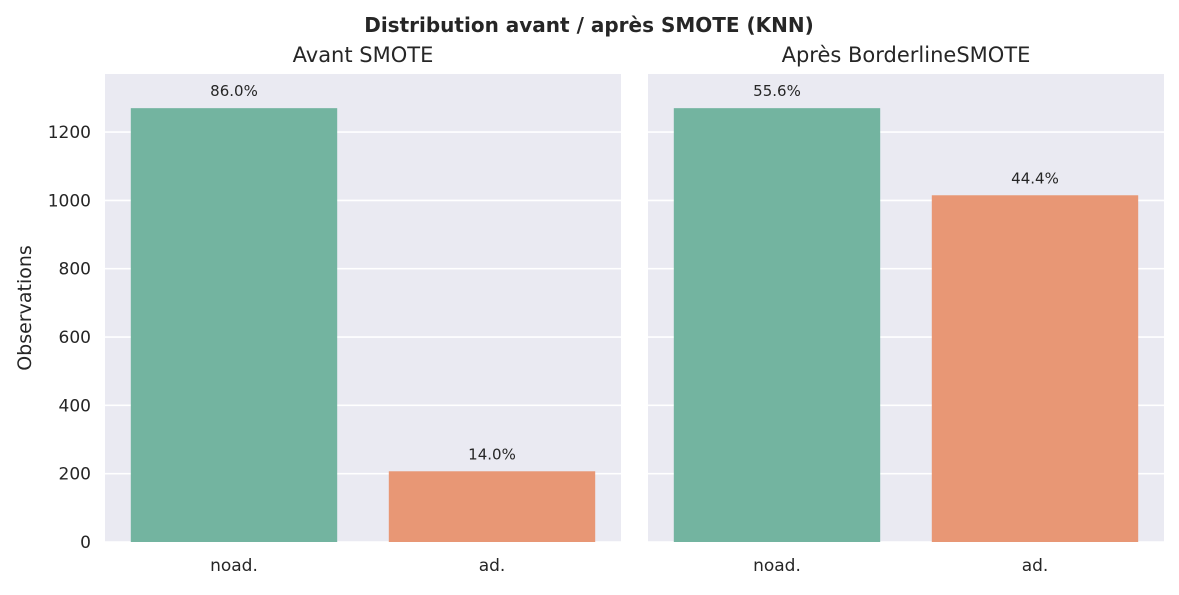  Describe the element at coordinates (234, 91) in the screenshot. I see `data-label: 86.0%` at that location.